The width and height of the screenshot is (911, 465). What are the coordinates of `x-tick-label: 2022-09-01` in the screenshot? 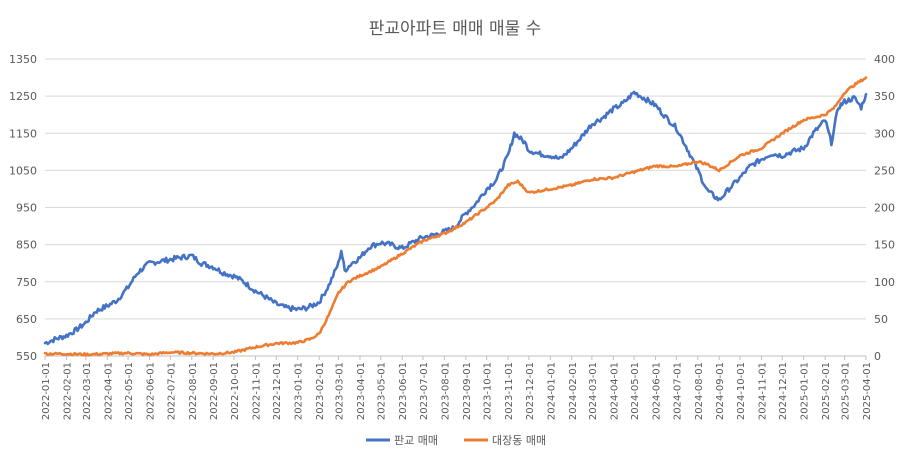 It's located at (214, 391).